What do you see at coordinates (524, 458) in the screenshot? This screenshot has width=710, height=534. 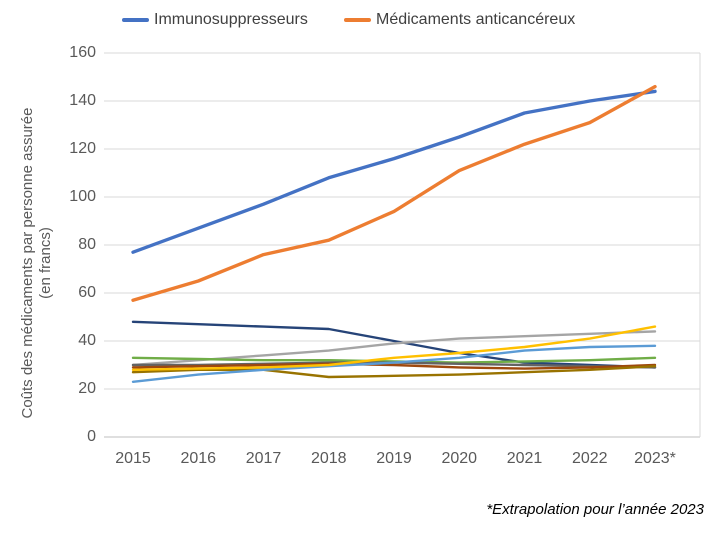 I see `x-tick-label: 2021` at bounding box center [524, 458].